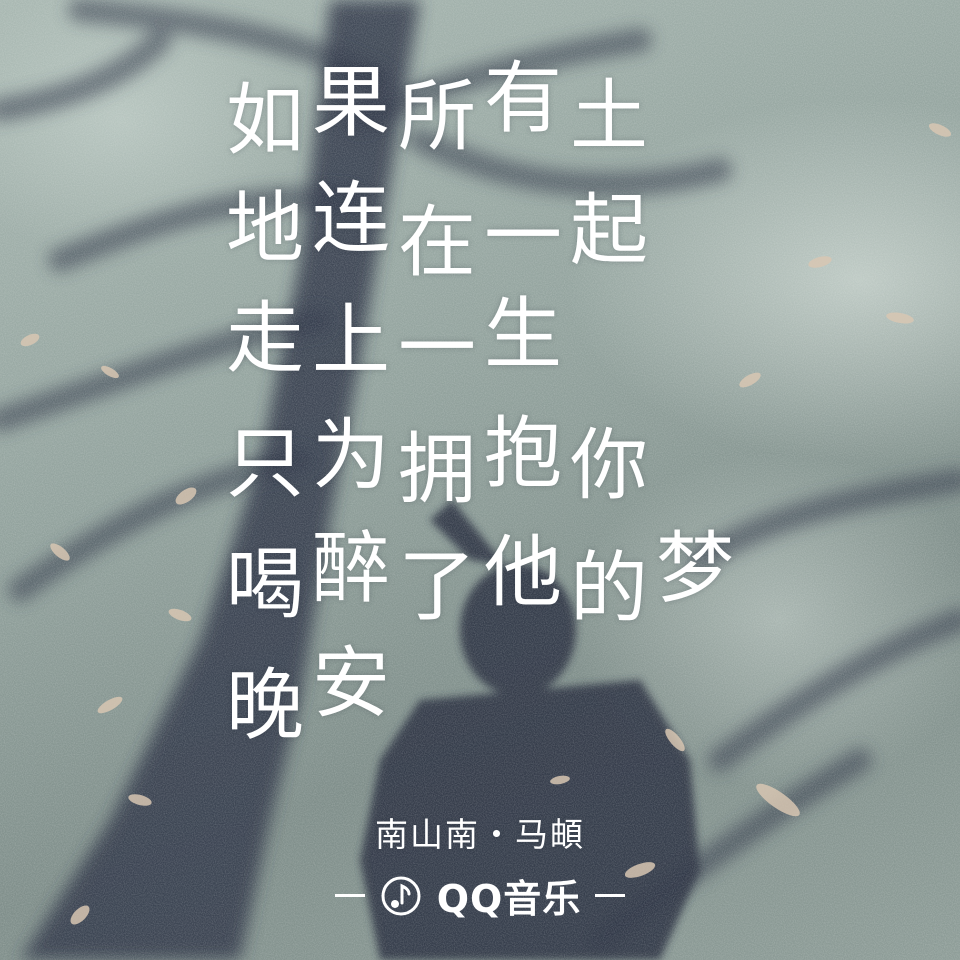  What do you see at coordinates (264, 585) in the screenshot?
I see `lyric-char: 喝` at bounding box center [264, 585].